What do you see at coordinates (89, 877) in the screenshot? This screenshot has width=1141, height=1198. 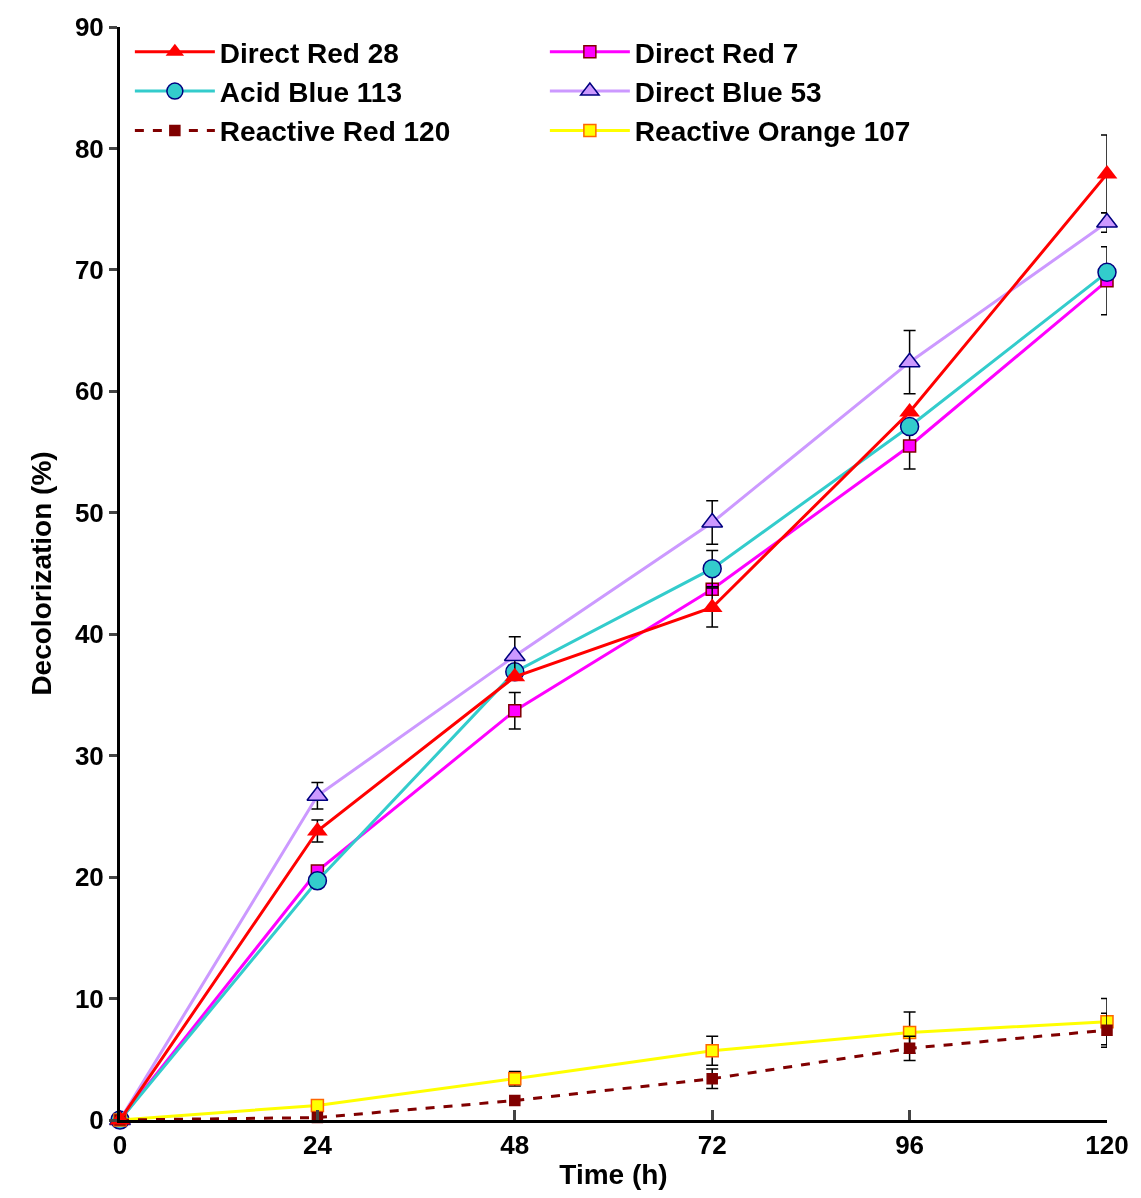 I see `y-tick-label: 20` at bounding box center [89, 877].